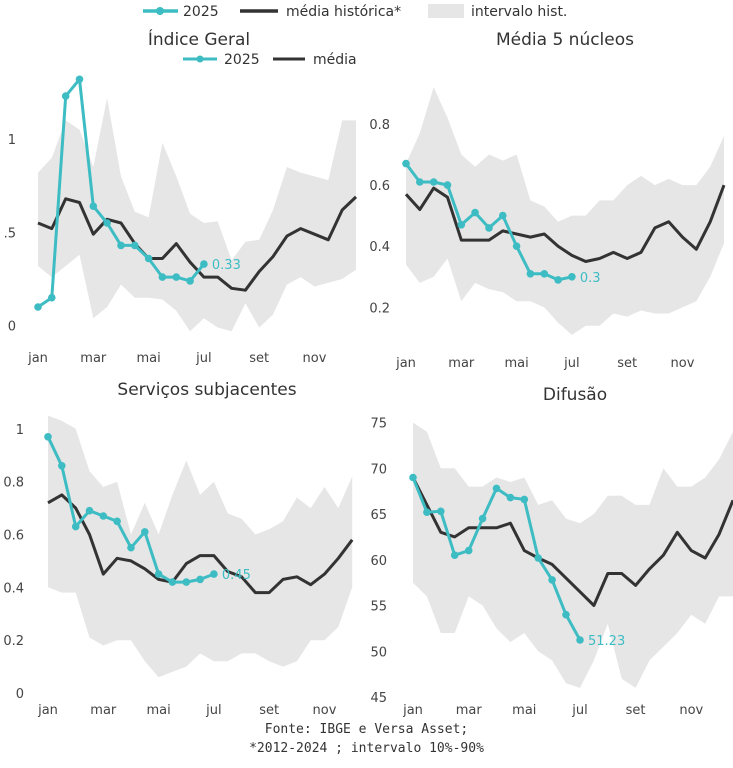 The width and height of the screenshot is (733, 768). Describe the element at coordinates (236, 575) in the screenshot. I see `end-value-label: 0.45` at that location.